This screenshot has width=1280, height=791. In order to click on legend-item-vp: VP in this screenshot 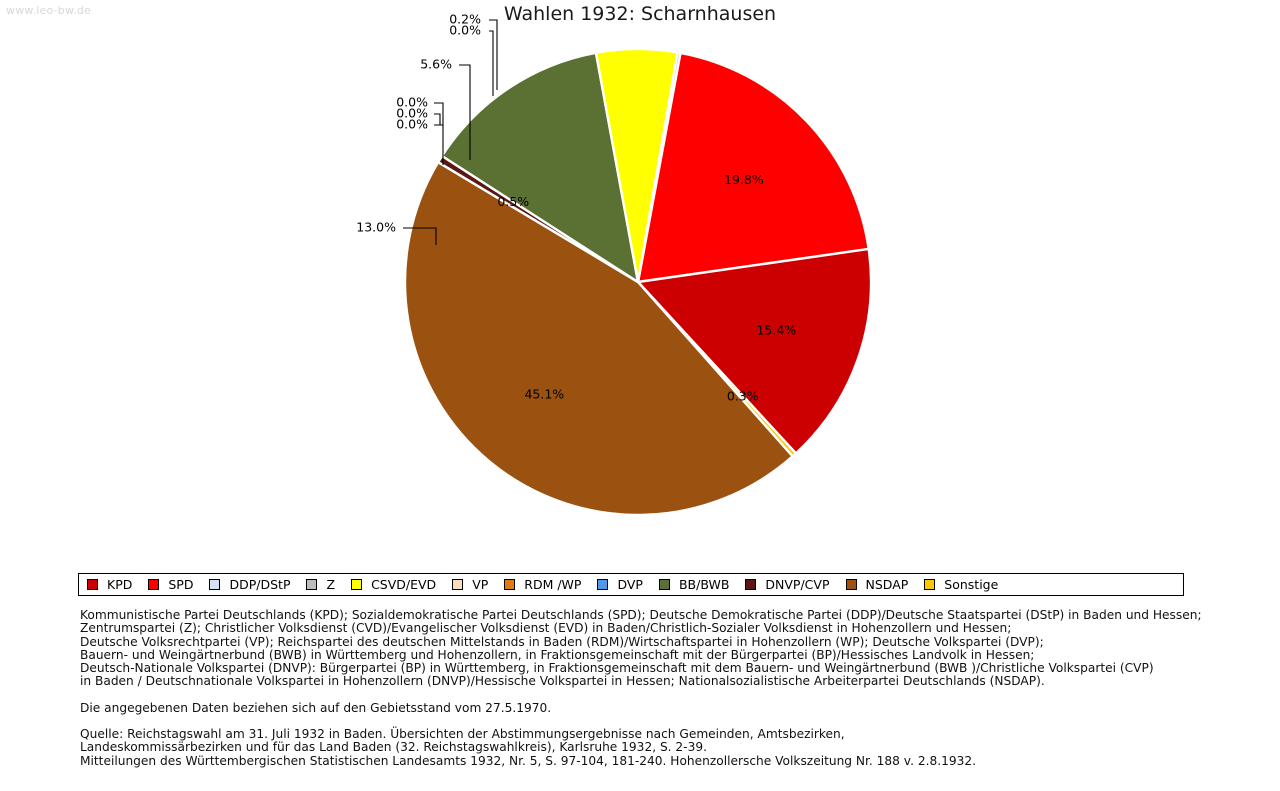, I will do `click(470, 584)`.